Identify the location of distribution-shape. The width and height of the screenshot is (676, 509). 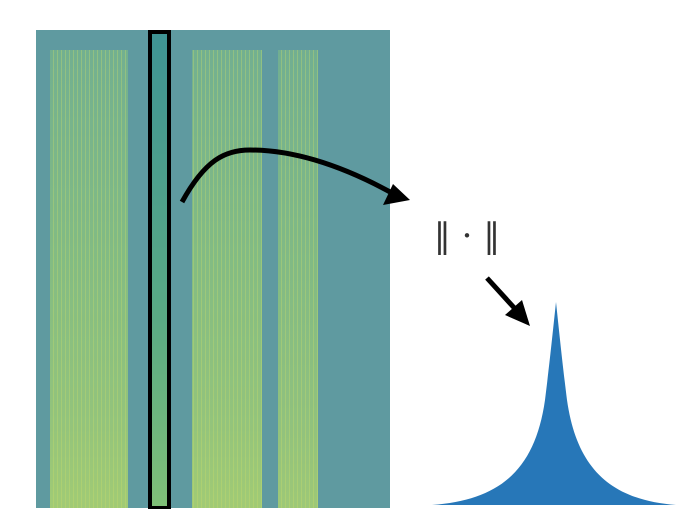
(554, 403).